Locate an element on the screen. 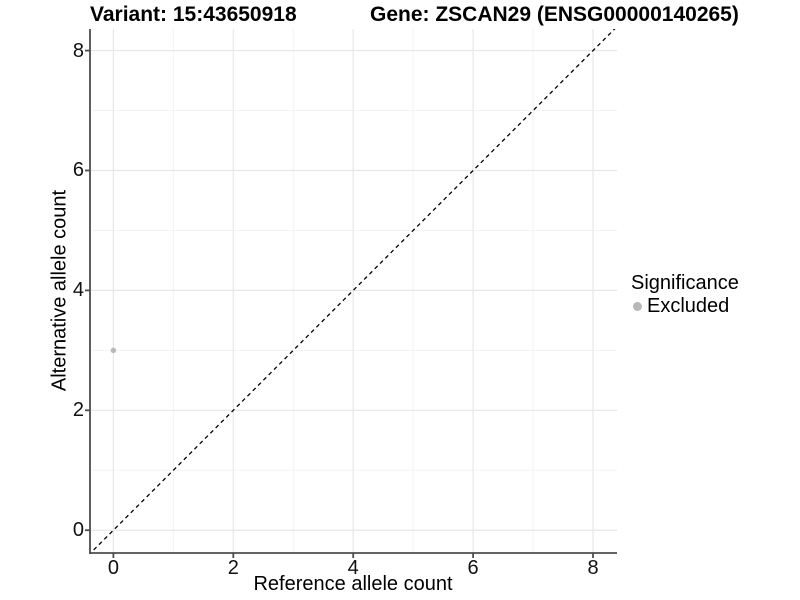 This screenshot has height=600, width=800. legend: Significance Excluded is located at coordinates (685, 294).